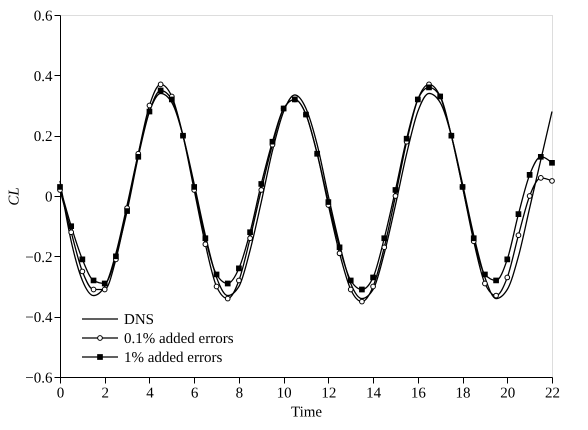 The image size is (588, 430). What do you see at coordinates (48, 198) in the screenshot?
I see `y-tick-label: 0` at bounding box center [48, 198].